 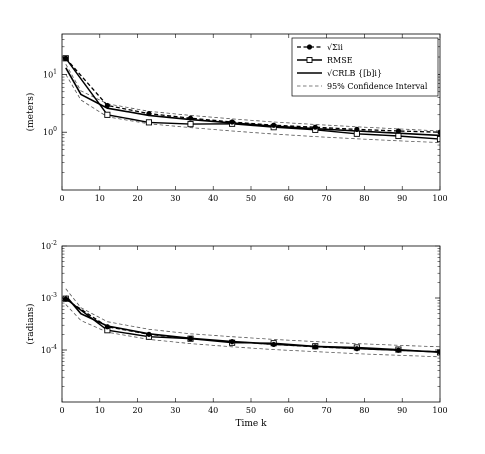 I want to click on y-tick-label: 10⁻³, so click(x=49, y=297).